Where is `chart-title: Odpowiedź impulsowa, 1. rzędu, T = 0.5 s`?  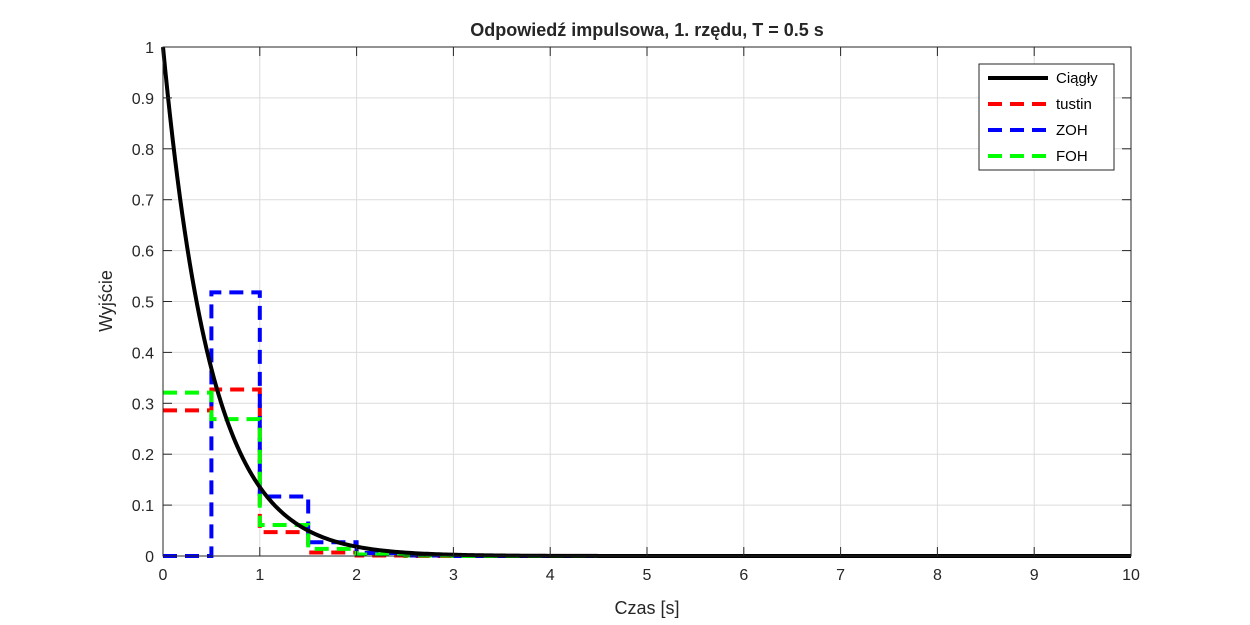 chart-title: Odpowiedź impulsowa, 1. rzędu, T = 0.5 s is located at coordinates (647, 30).